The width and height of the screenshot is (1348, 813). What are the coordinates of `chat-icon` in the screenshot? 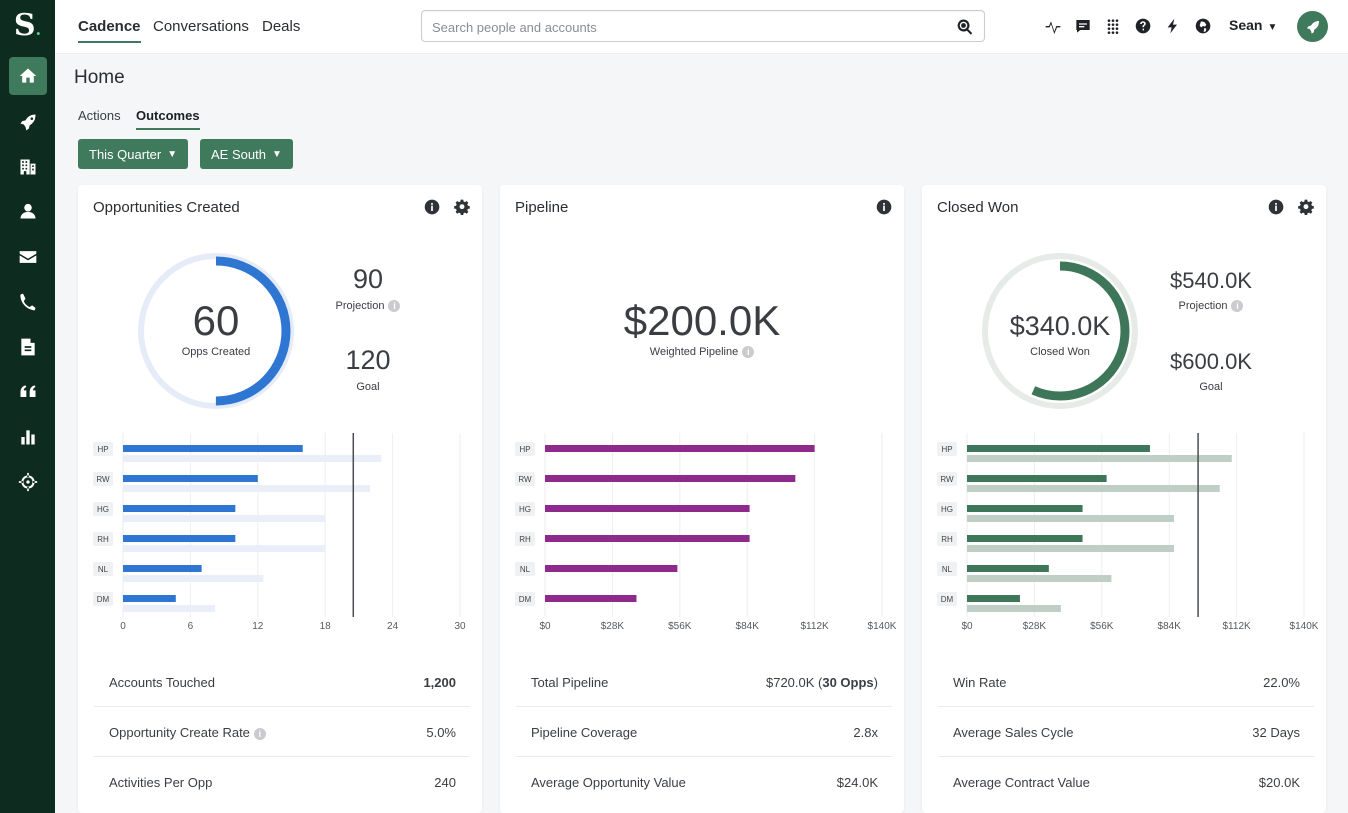 It's located at (1083, 26).